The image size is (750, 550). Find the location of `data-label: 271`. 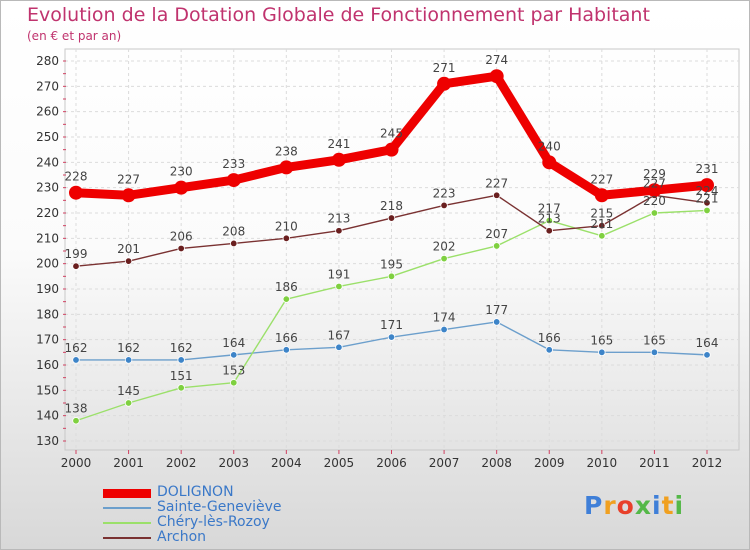

data-label: 271 is located at coordinates (444, 68).